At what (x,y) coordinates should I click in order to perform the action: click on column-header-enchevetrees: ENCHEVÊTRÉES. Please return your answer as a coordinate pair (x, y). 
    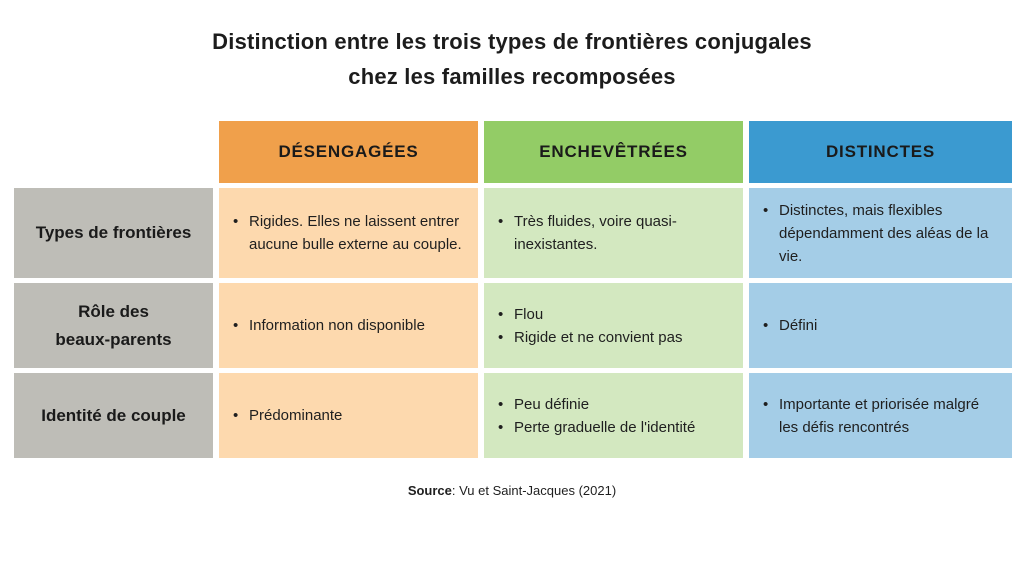
    Looking at the image, I should click on (613, 152).